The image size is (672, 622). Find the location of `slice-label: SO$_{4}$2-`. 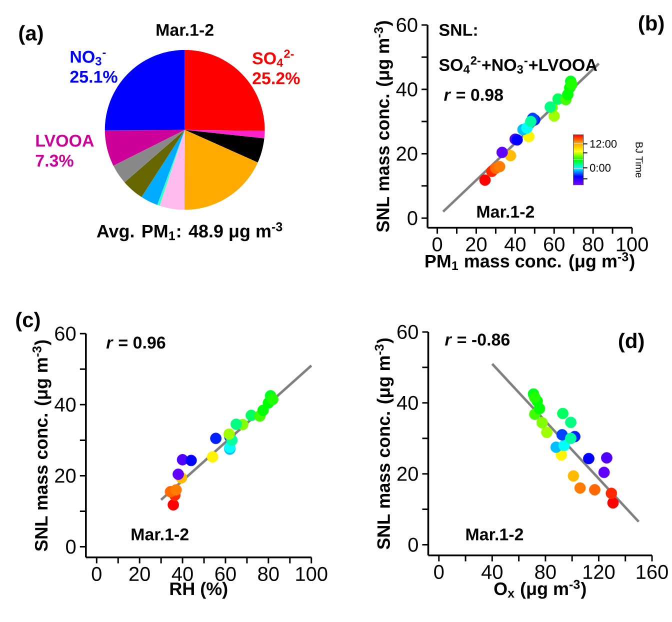

slice-label: SO$_{4}$2- is located at coordinates (273, 58).